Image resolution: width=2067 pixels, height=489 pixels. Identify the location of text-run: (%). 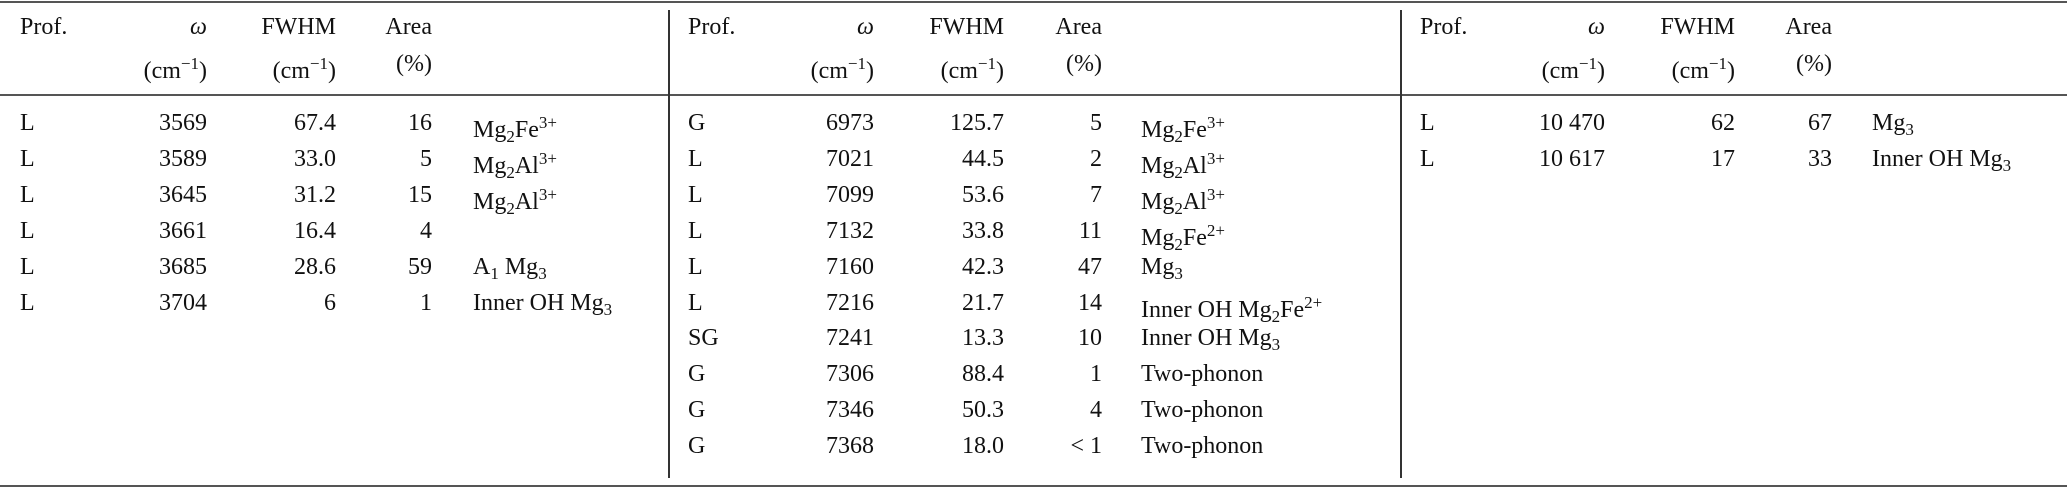
(1084, 64).